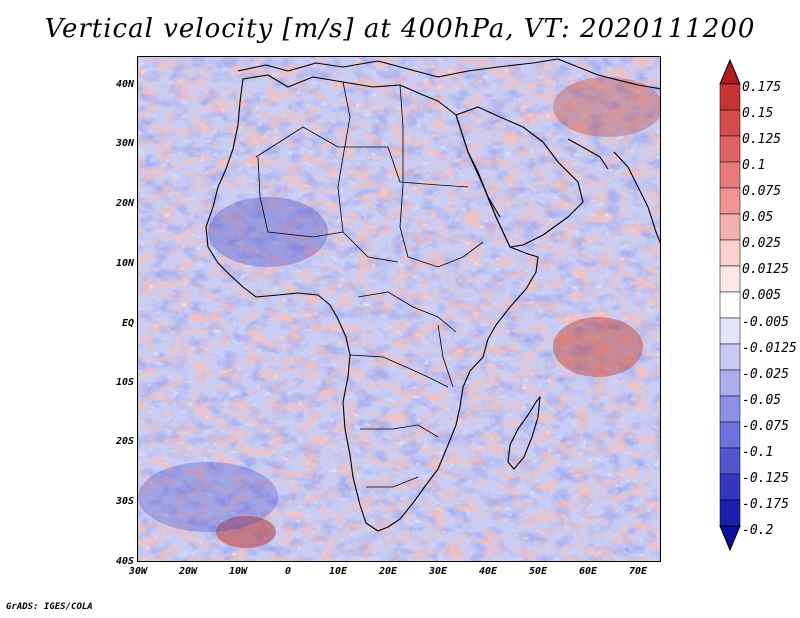 The image size is (800, 618). What do you see at coordinates (758, 113) in the screenshot?
I see `colorbar-label: 0.15` at bounding box center [758, 113].